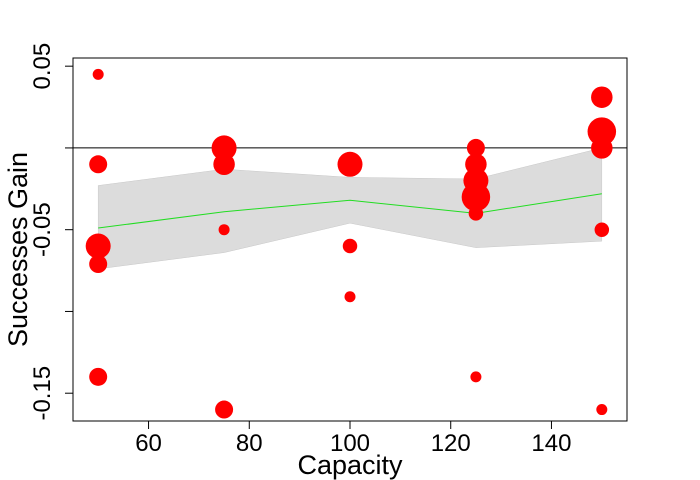 Image resolution: width=700 pixels, height=480 pixels. What do you see at coordinates (148, 443) in the screenshot?
I see `x-tick-label: 60` at bounding box center [148, 443].